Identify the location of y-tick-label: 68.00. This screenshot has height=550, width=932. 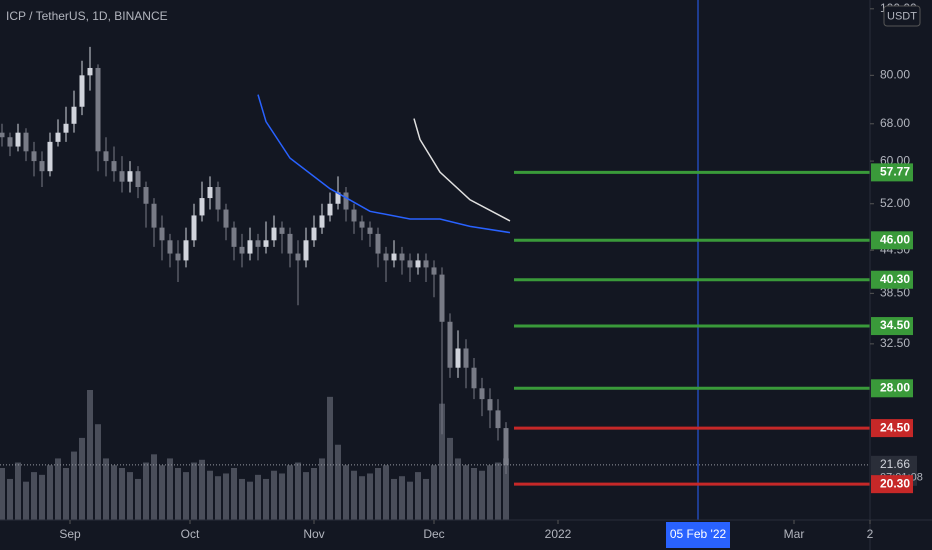
(895, 123).